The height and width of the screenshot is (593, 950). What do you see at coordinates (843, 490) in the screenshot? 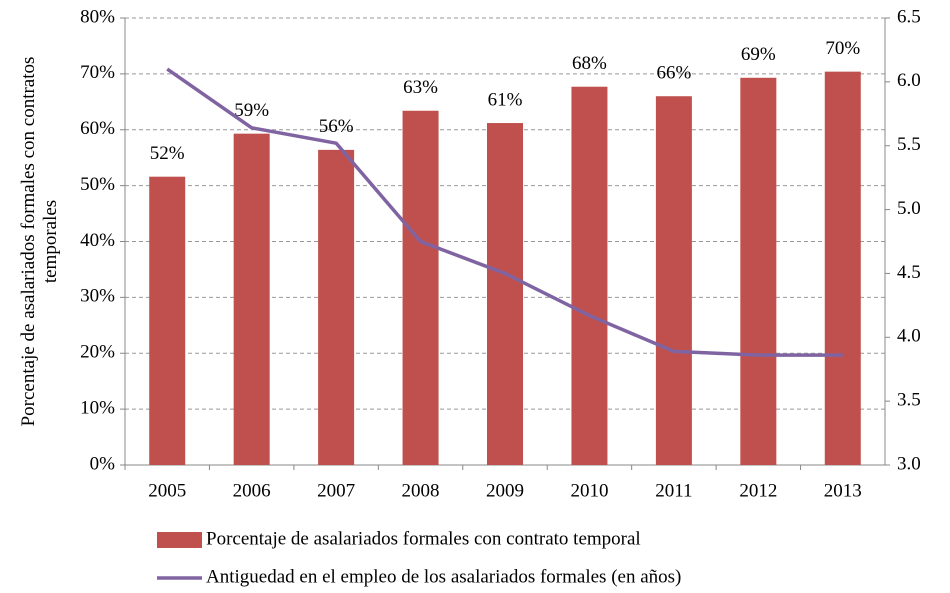
I see `x-tick-label: 2013` at bounding box center [843, 490].